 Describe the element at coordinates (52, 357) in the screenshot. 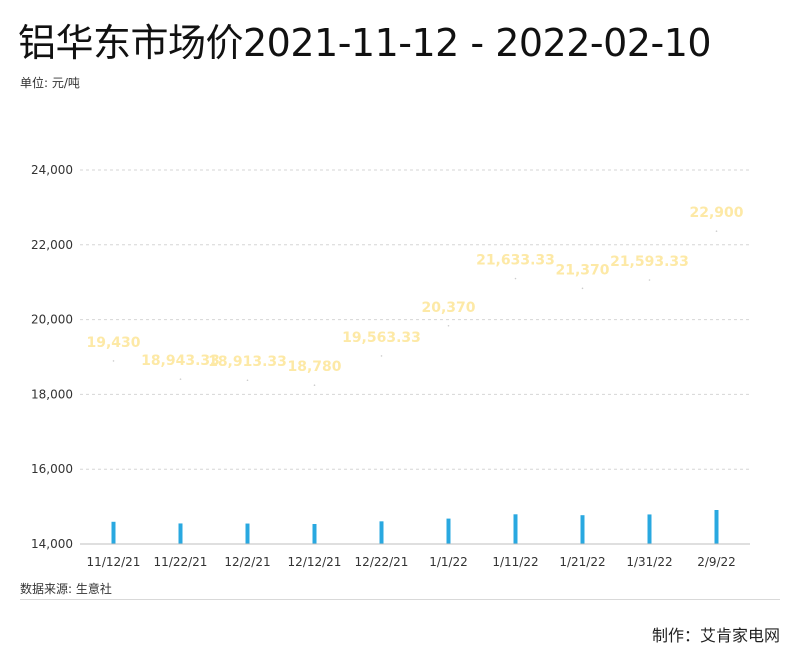

I see `y-axis-ticks: 14,000 16,000 18,000 20,000 22,000 24,000` at that location.